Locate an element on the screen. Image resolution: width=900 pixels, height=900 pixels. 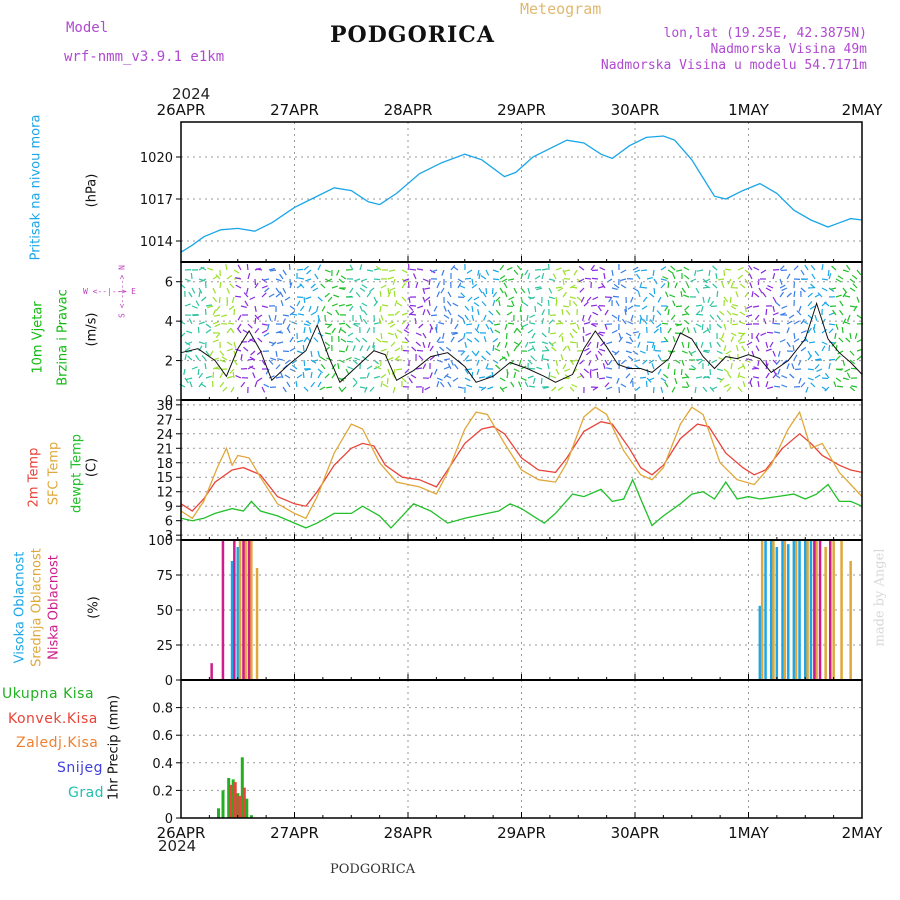
x-tick-label-top: 28APR is located at coordinates (408, 110).